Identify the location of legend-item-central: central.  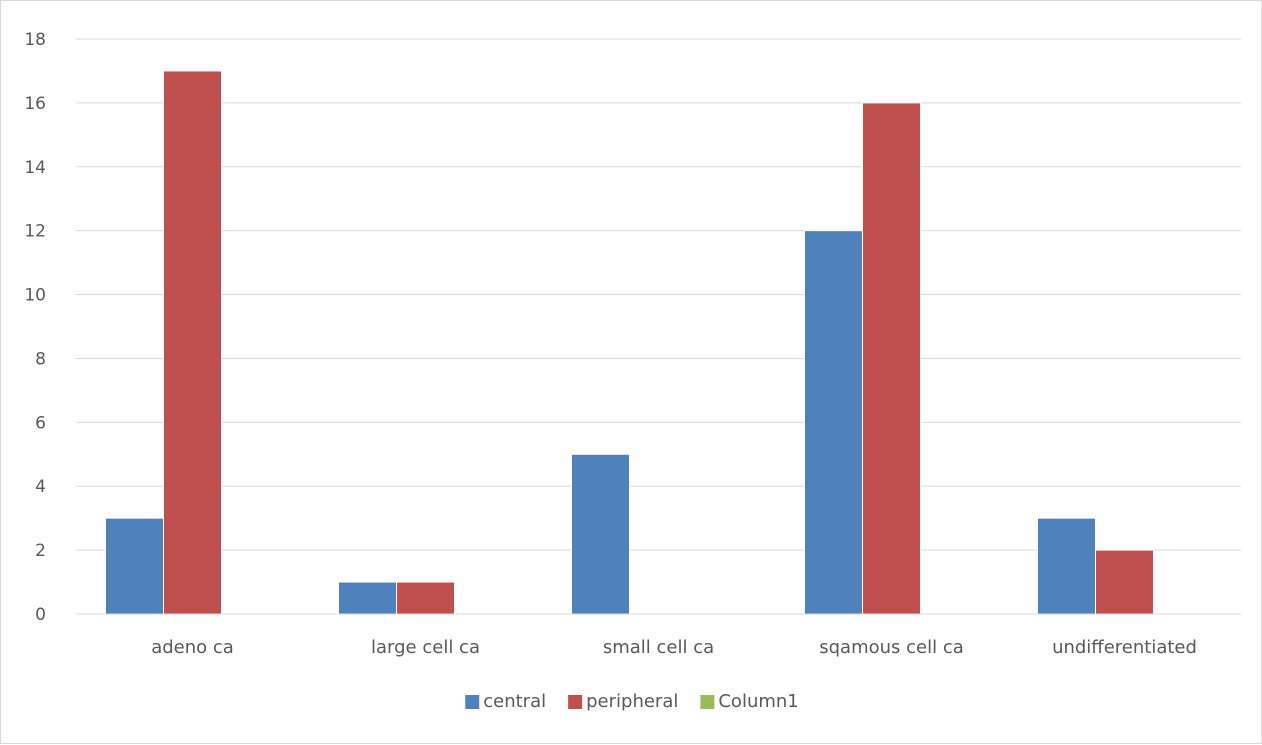
(505, 701).